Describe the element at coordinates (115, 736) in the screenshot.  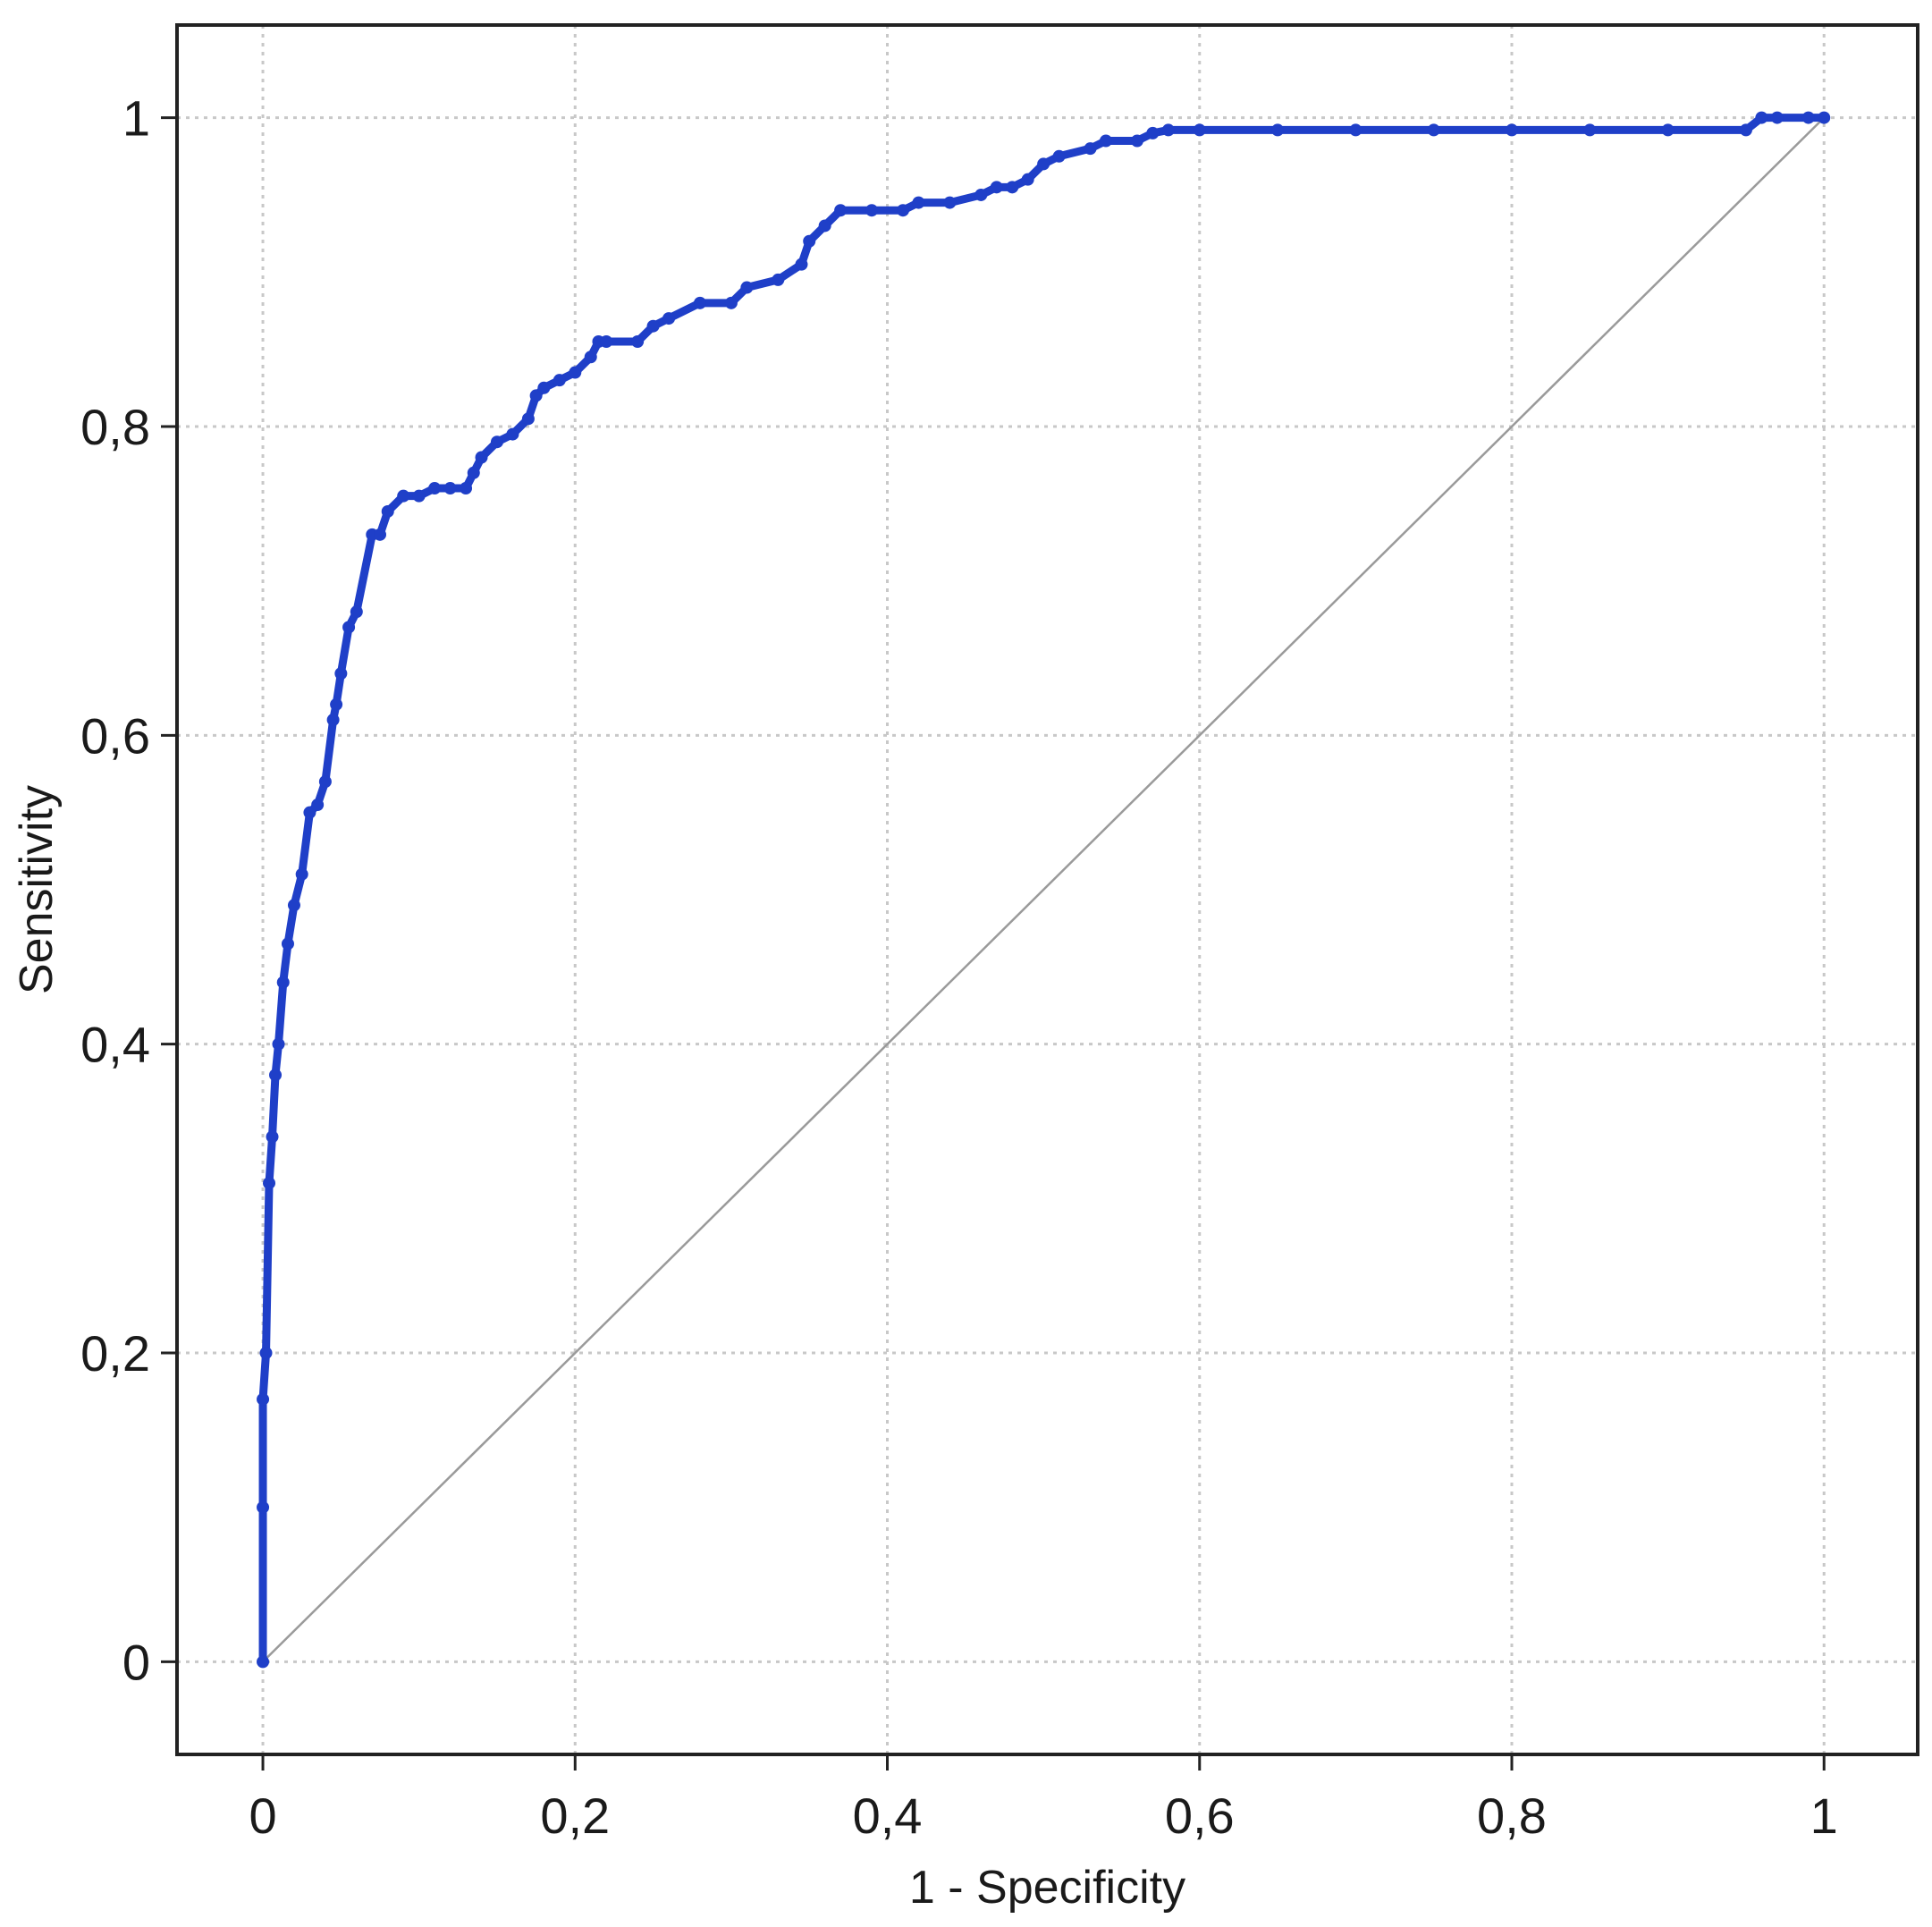
I see `y-tick-label: 0,6` at that location.